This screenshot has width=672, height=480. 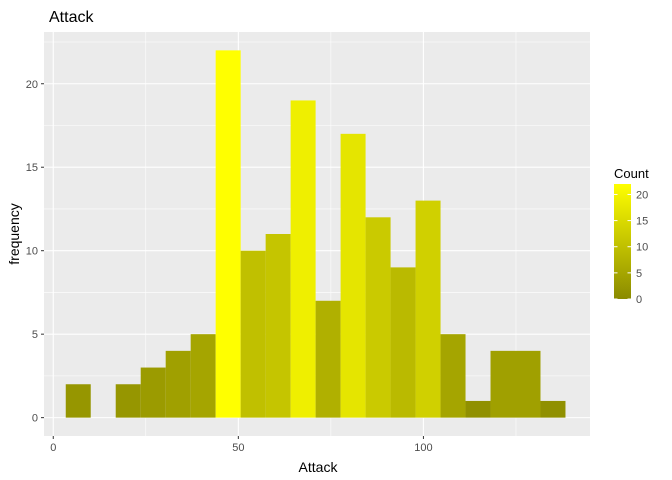 I want to click on legend-label: 5, so click(x=639, y=274).